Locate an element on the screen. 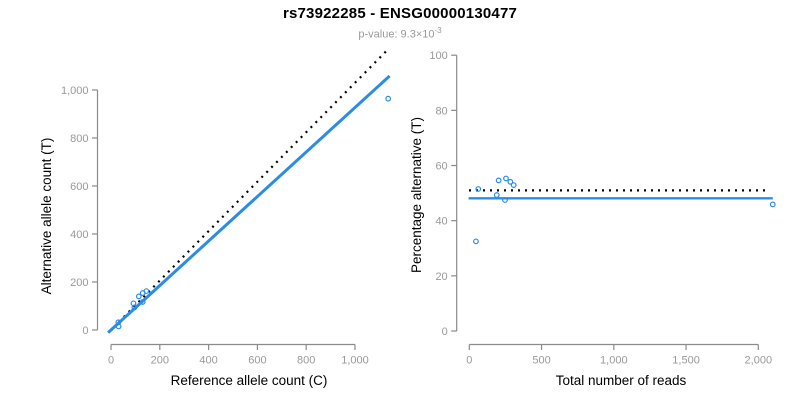 This screenshot has height=400, width=800. chart-subtitle: p-value: 9.3×10-3 is located at coordinates (400, 33).